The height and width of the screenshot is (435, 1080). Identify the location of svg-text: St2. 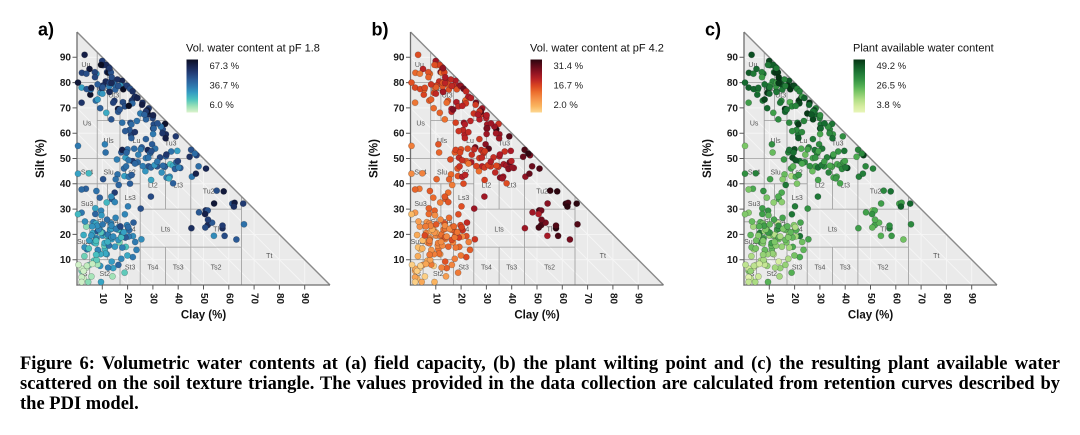
(438, 274).